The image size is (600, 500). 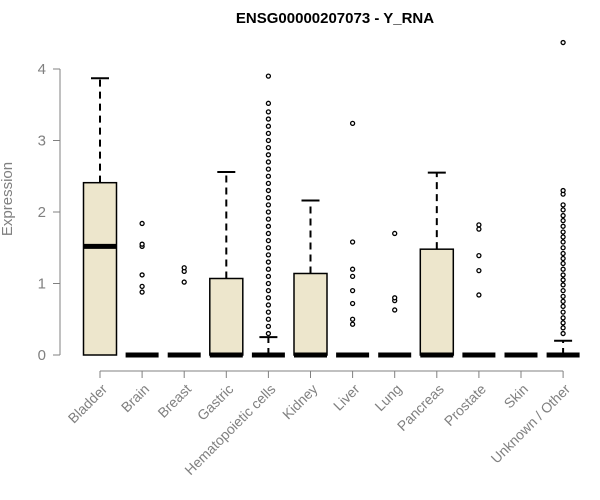 I want to click on x-tick-label: Brain, so click(x=135, y=398).